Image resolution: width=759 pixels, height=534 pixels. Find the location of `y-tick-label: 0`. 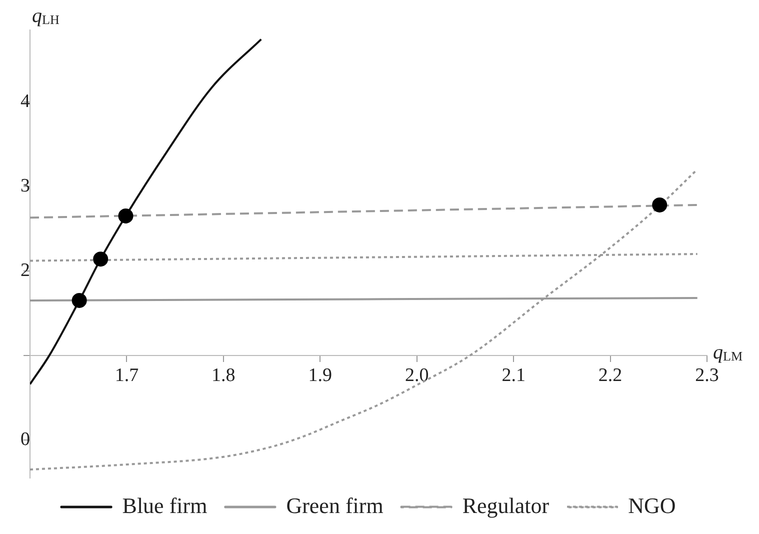

y-tick-label: 0 is located at coordinates (25, 439).